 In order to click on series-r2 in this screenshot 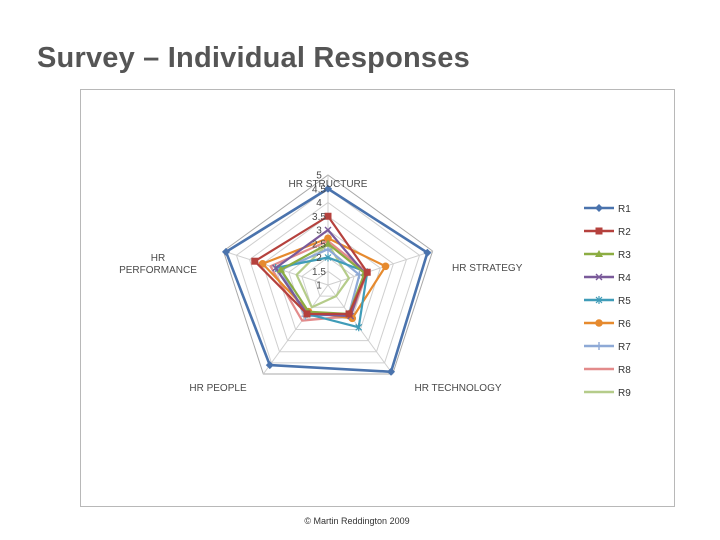, I will do `click(311, 265)`.